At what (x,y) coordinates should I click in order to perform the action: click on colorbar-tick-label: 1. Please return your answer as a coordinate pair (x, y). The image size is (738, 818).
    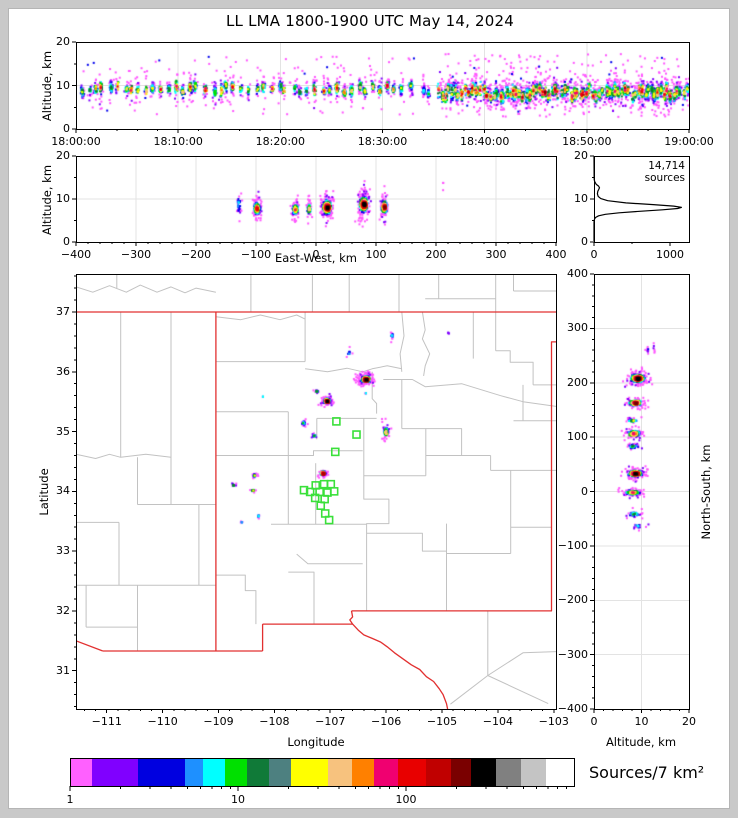
    Looking at the image, I should click on (70, 799).